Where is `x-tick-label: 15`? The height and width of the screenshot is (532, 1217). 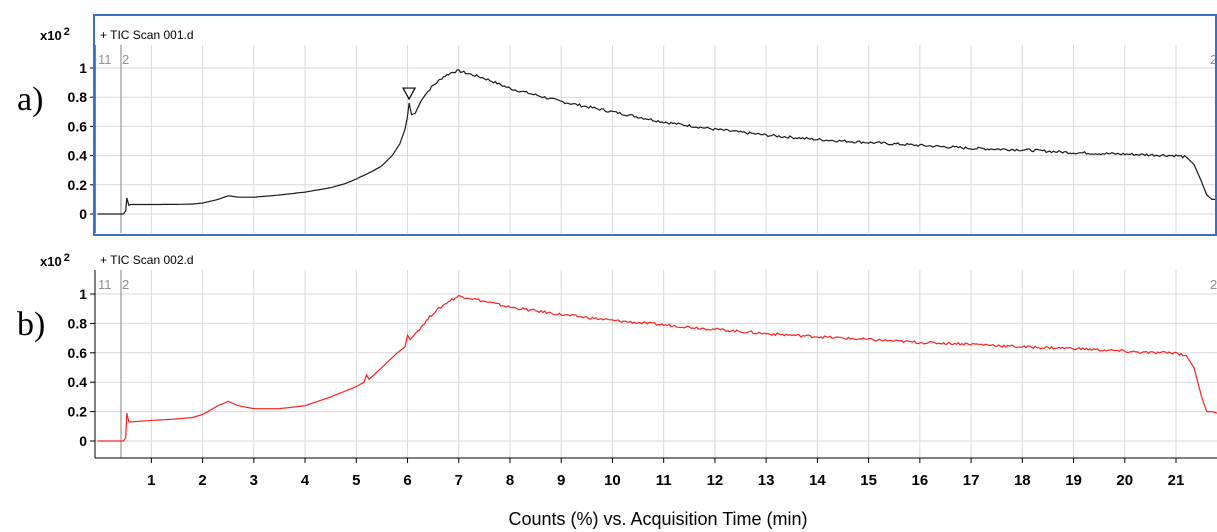
x-tick-label: 15 is located at coordinates (868, 480).